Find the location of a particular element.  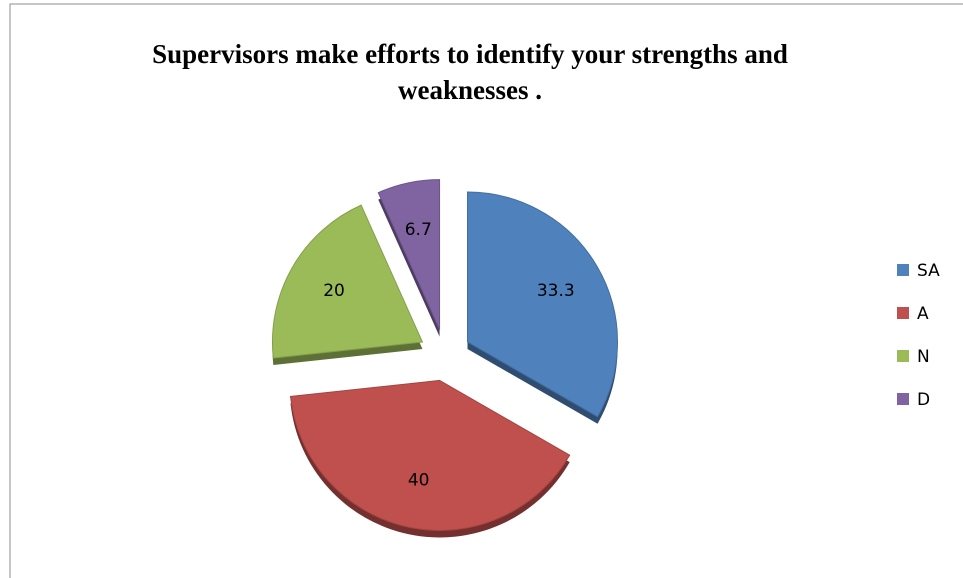

legend-label: SA is located at coordinates (928, 271).